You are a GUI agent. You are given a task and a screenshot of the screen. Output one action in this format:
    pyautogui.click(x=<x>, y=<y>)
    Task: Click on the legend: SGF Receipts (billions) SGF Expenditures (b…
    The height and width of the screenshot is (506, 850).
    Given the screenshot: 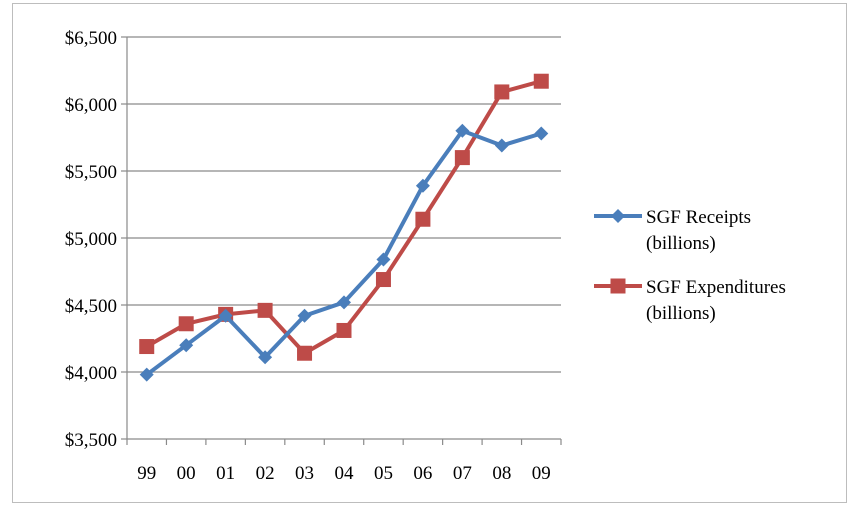 What is the action you would take?
    pyautogui.click(x=690, y=265)
    